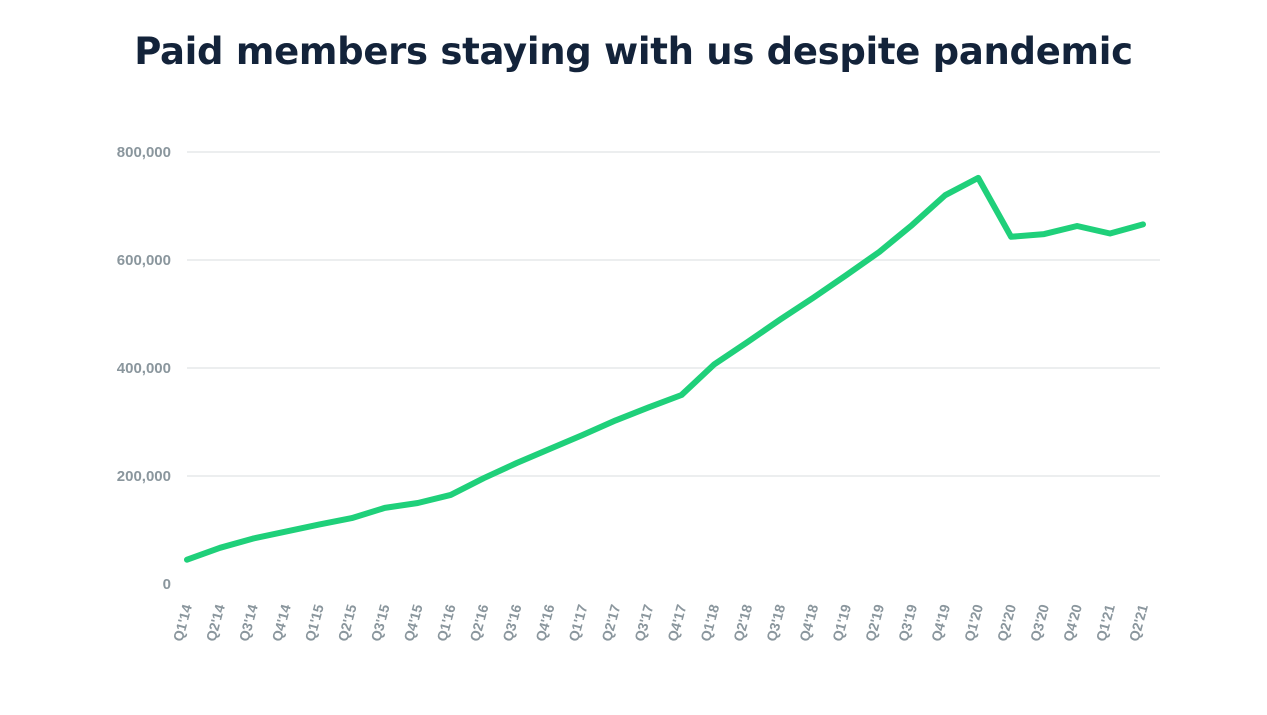 This screenshot has width=1267, height=715. I want to click on x-tick-label: Q3'15, so click(380, 622).